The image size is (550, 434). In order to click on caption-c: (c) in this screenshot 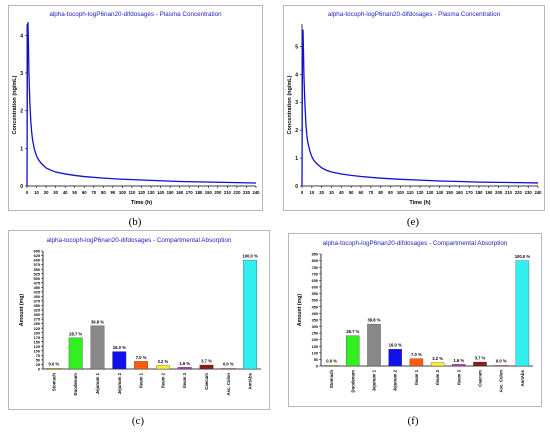, I will do `click(138, 421)`.